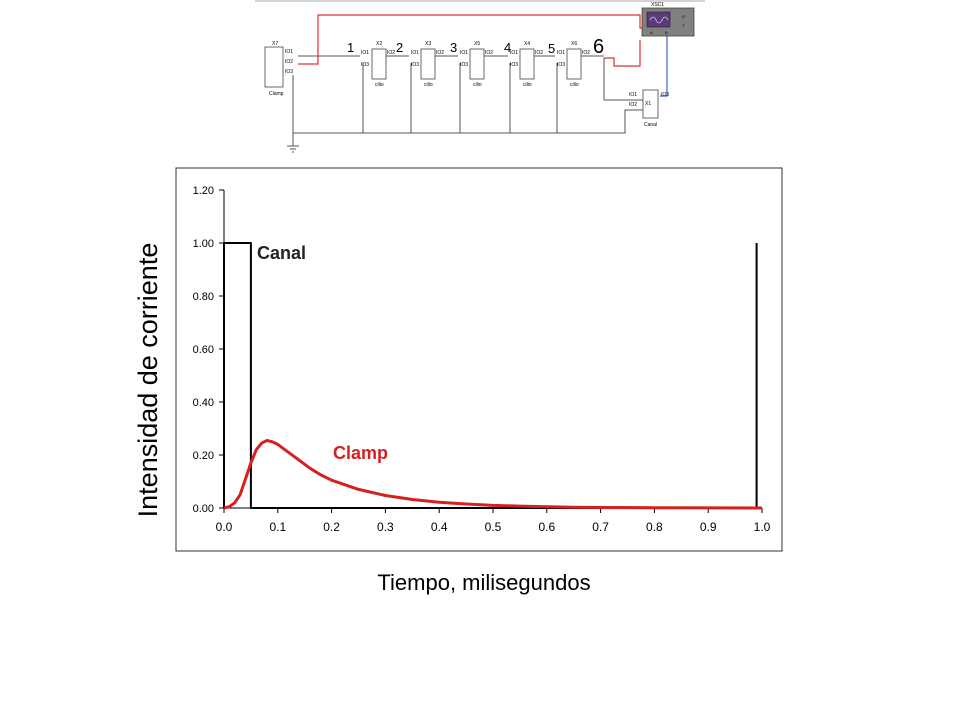 Image resolution: width=960 pixels, height=720 pixels. I want to click on component-x6: X6 IO1 IO2 IO3 cilio, so click(573, 64).